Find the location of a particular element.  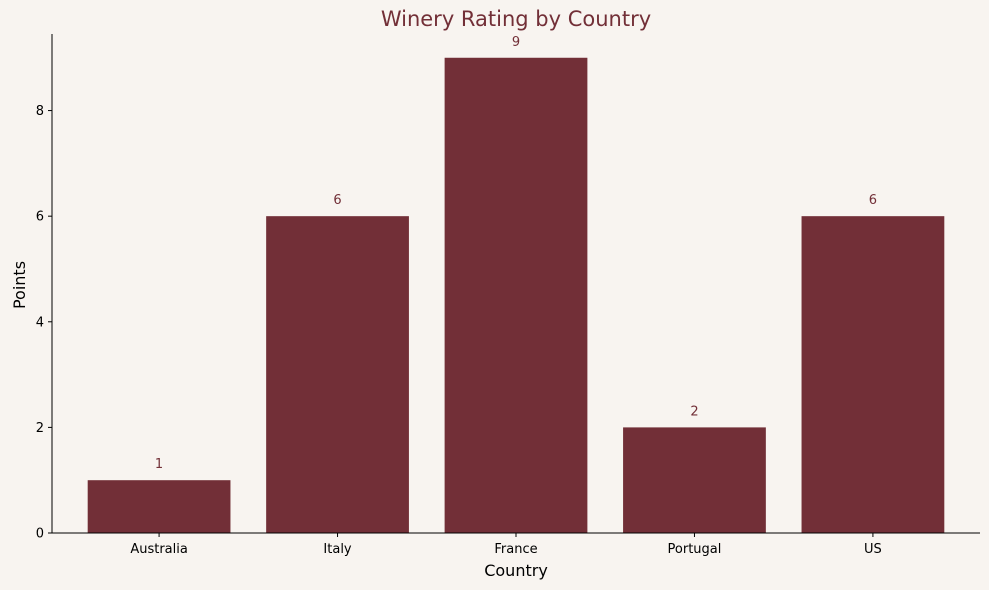

bar-france is located at coordinates (516, 295).